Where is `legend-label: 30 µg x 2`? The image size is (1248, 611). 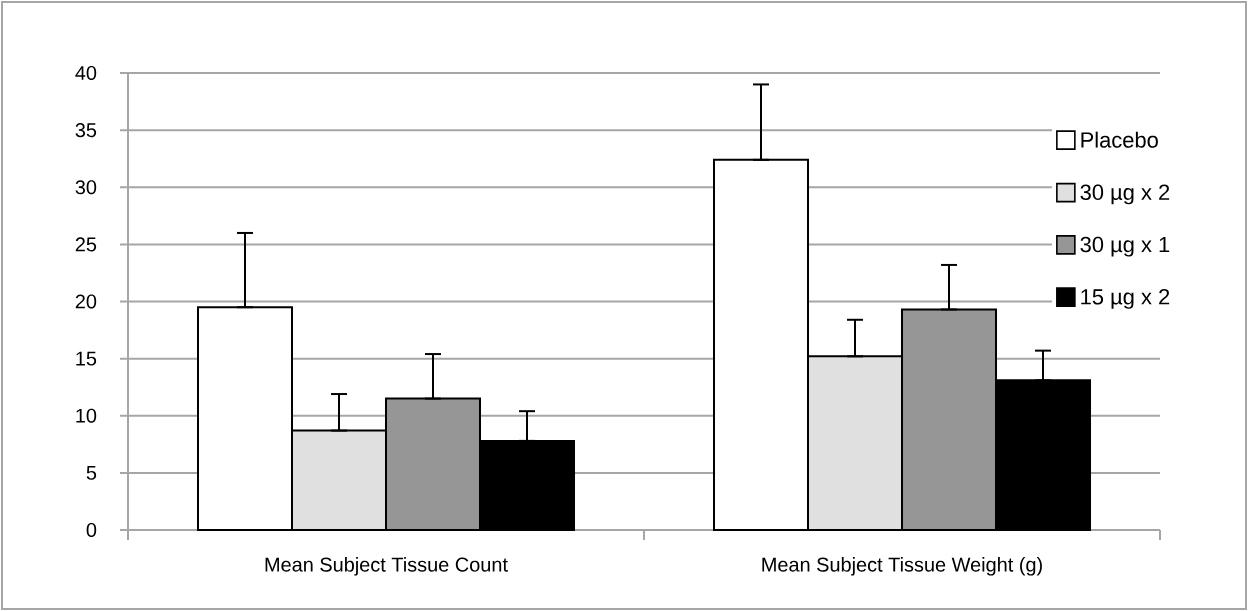
legend-label: 30 µg x 2 is located at coordinates (1125, 194).